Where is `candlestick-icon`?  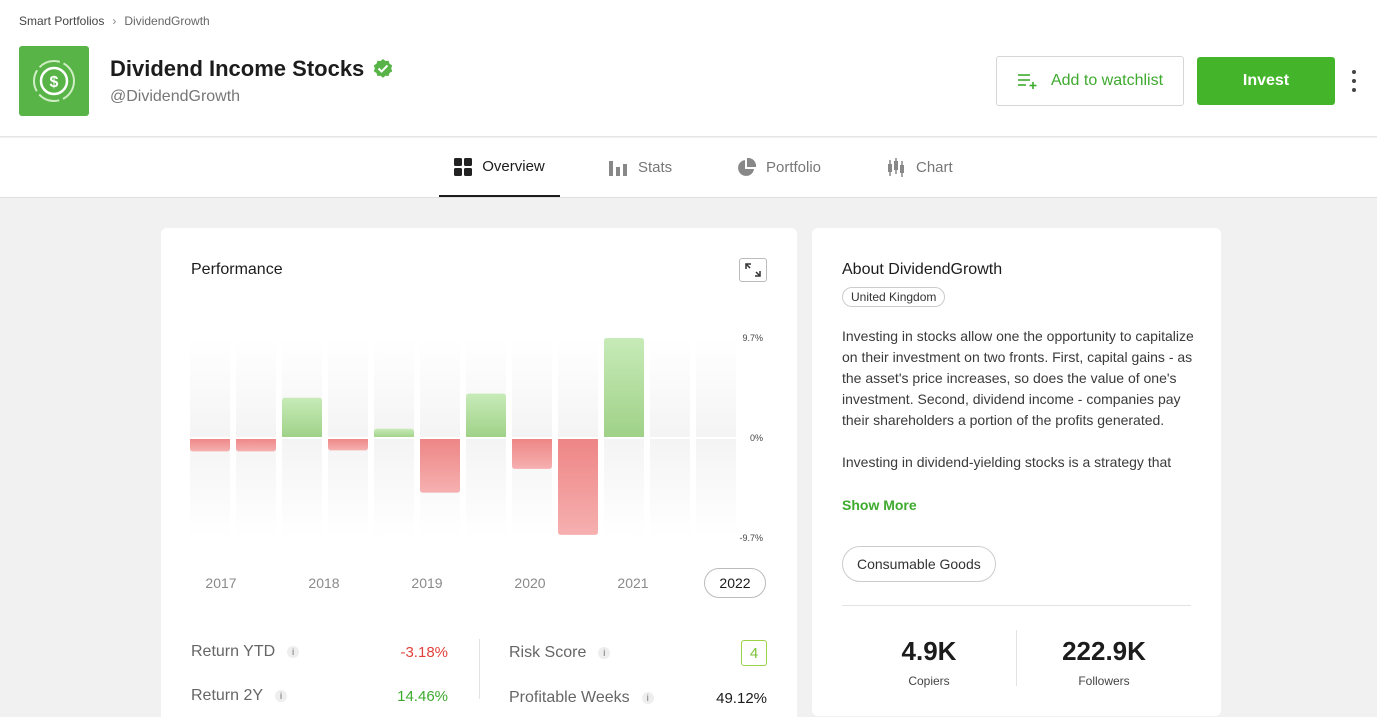 candlestick-icon is located at coordinates (896, 167).